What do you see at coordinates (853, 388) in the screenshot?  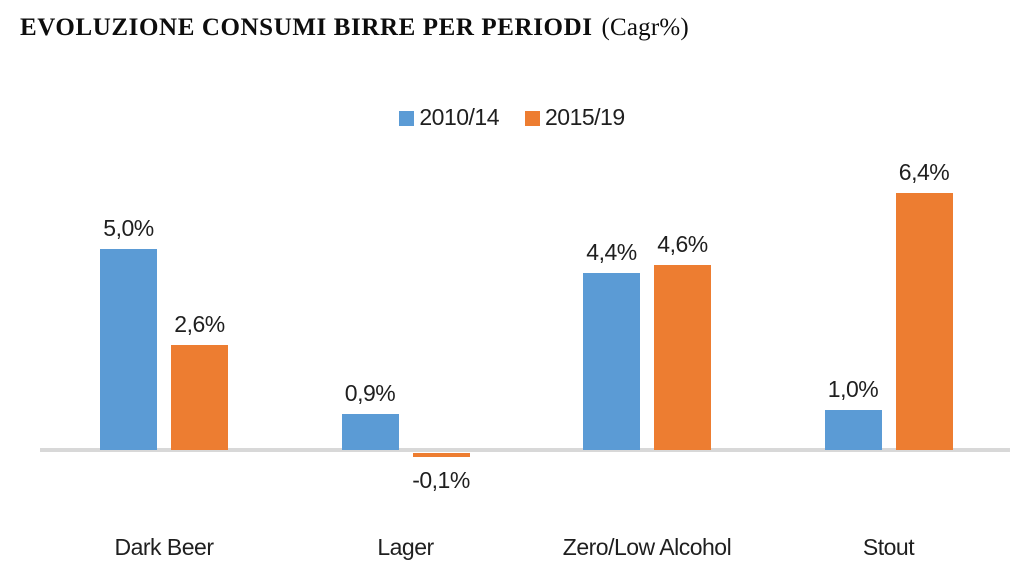 I see `value-label-2010-14-stout: 1,0%` at bounding box center [853, 388].